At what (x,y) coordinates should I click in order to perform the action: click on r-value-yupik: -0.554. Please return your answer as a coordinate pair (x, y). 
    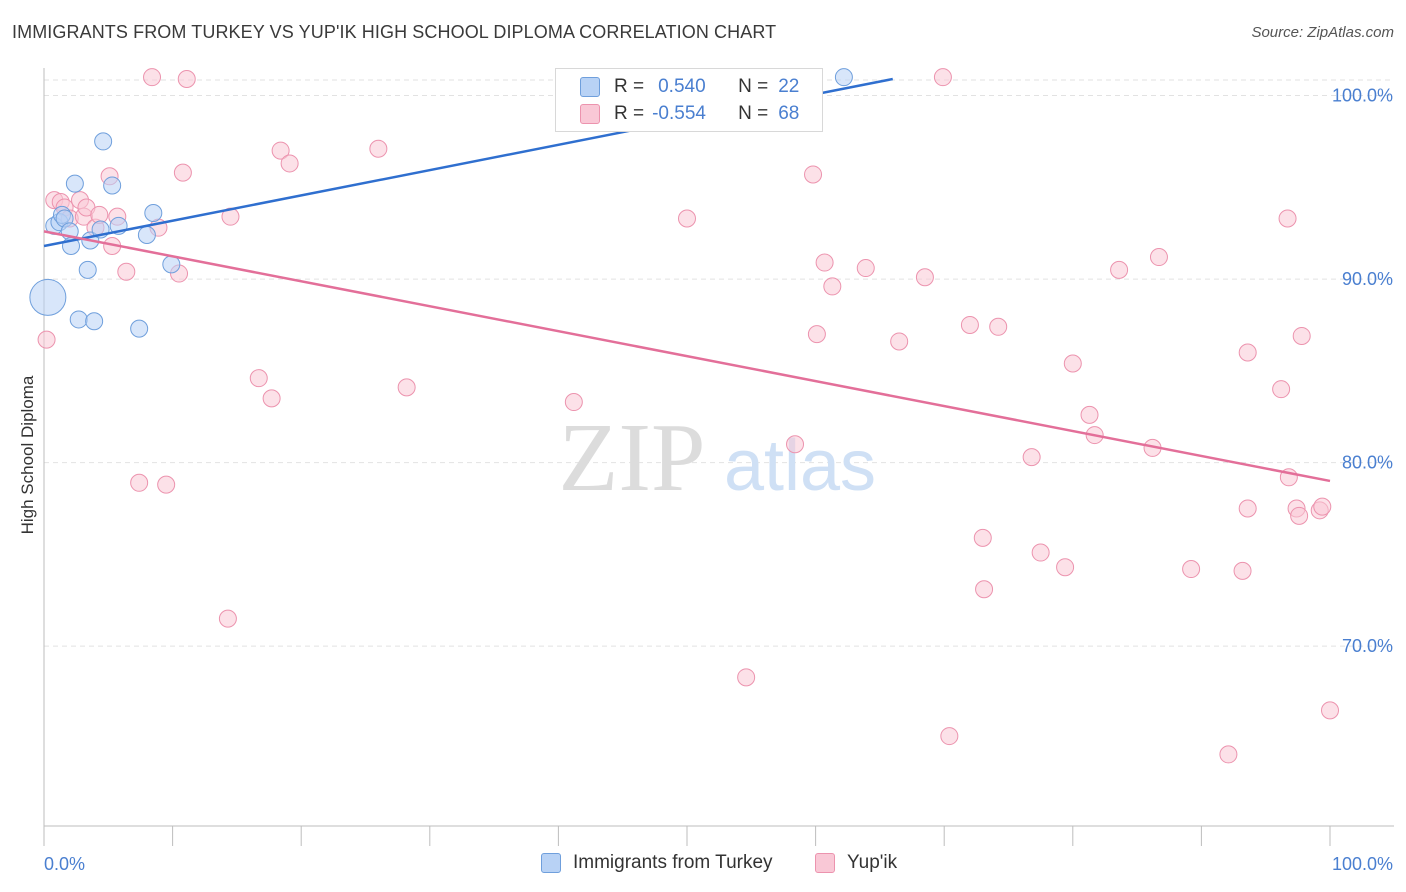
    Looking at the image, I should click on (679, 113).